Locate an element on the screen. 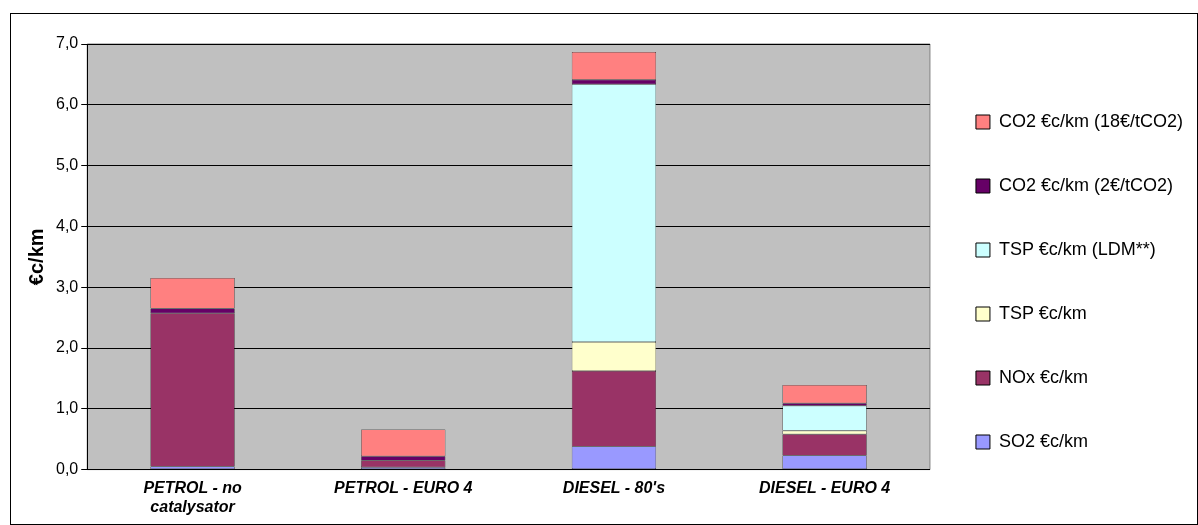  y-tick-label: 7,0 is located at coordinates (67, 43).